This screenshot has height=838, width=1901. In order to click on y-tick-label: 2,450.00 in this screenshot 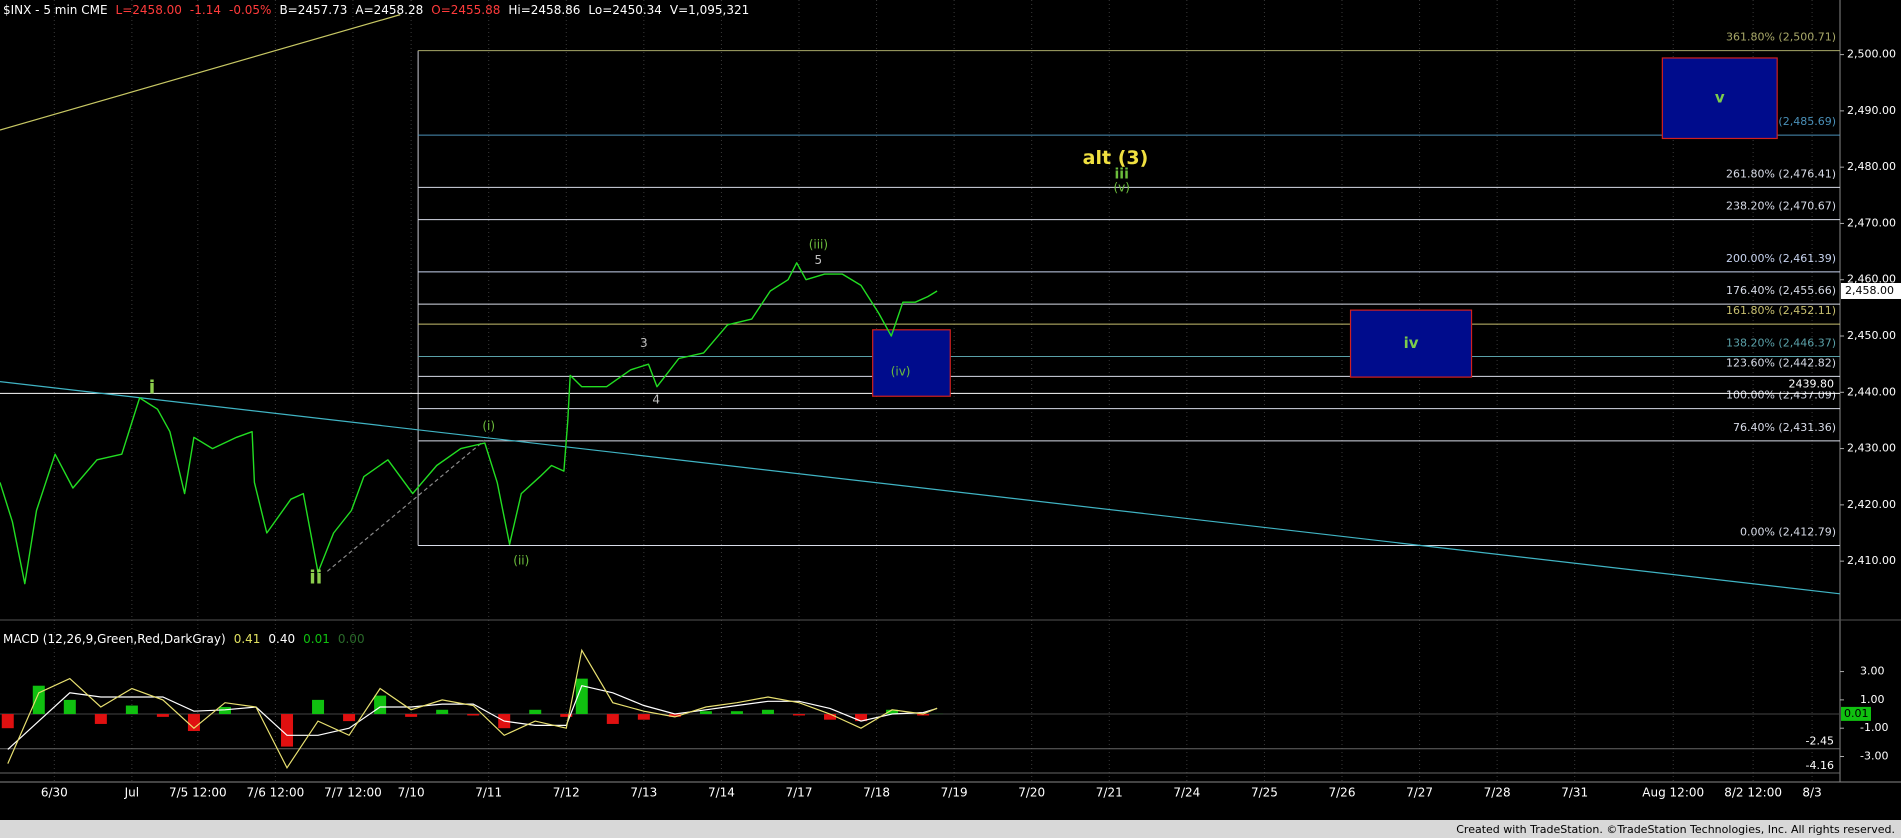, I will do `click(1871, 335)`.